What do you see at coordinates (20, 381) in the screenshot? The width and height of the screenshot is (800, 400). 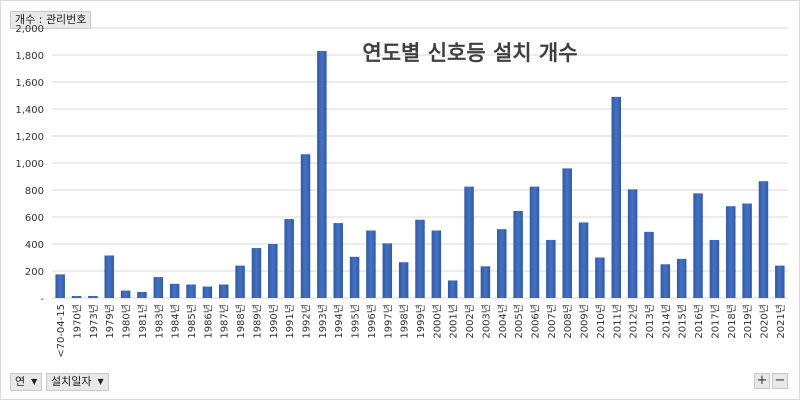 I see `row-field-year-label: 연` at bounding box center [20, 381].